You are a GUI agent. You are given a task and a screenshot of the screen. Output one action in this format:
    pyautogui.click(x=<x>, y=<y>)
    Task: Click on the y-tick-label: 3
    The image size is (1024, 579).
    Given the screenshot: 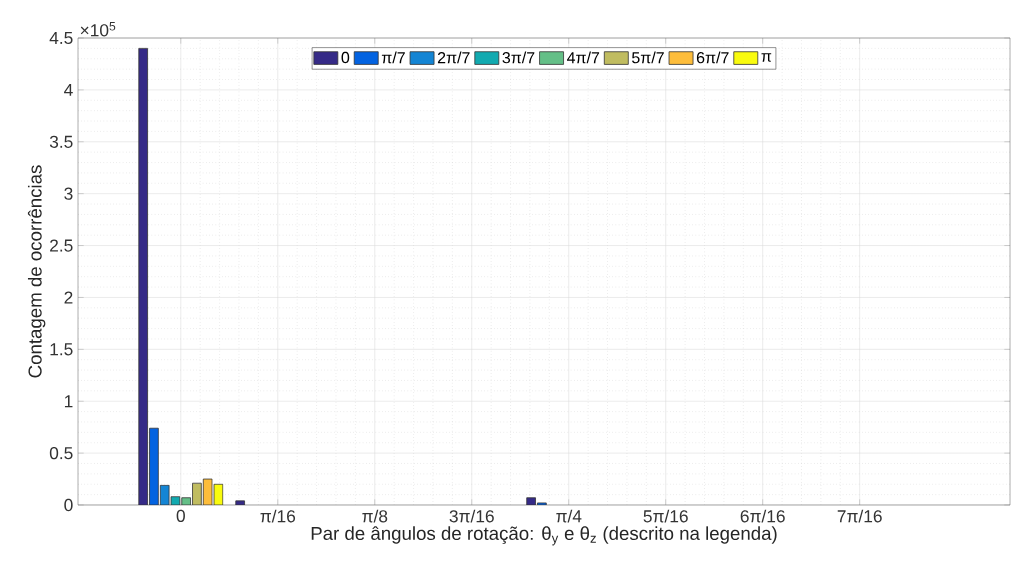 What is the action you would take?
    pyautogui.click(x=68, y=193)
    